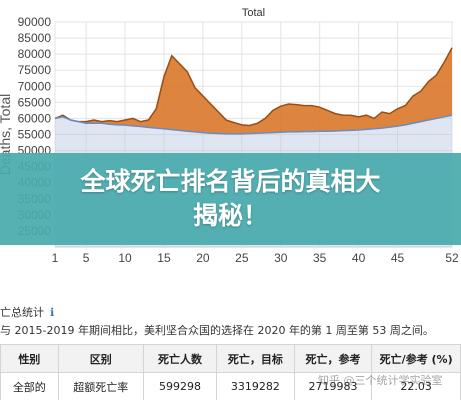 This screenshot has width=461, height=400. I want to click on banner-title-line-2: 揭秘！, so click(230, 215).